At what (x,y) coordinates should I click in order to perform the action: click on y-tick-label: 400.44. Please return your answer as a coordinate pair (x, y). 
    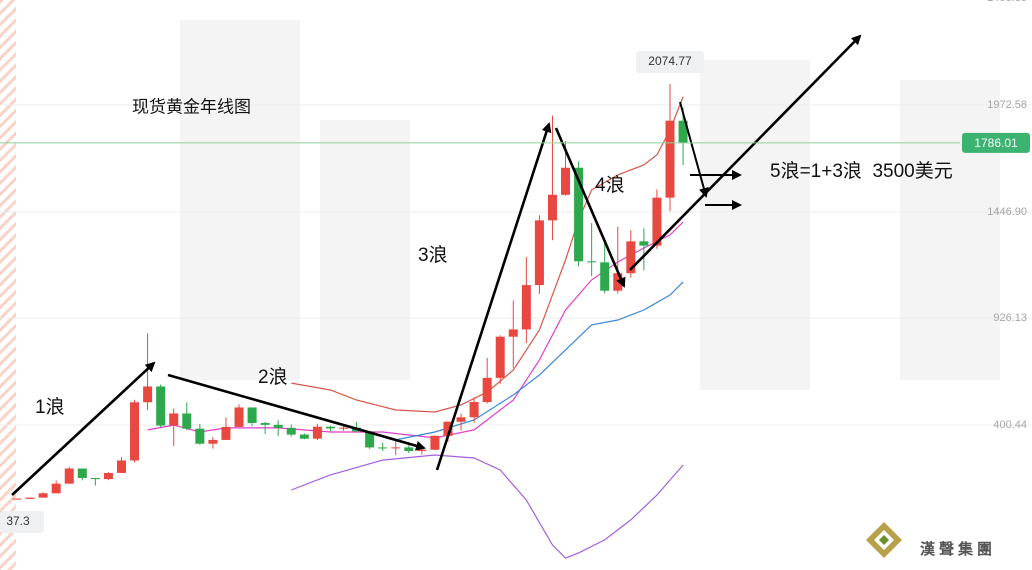
    Looking at the image, I should click on (1010, 425).